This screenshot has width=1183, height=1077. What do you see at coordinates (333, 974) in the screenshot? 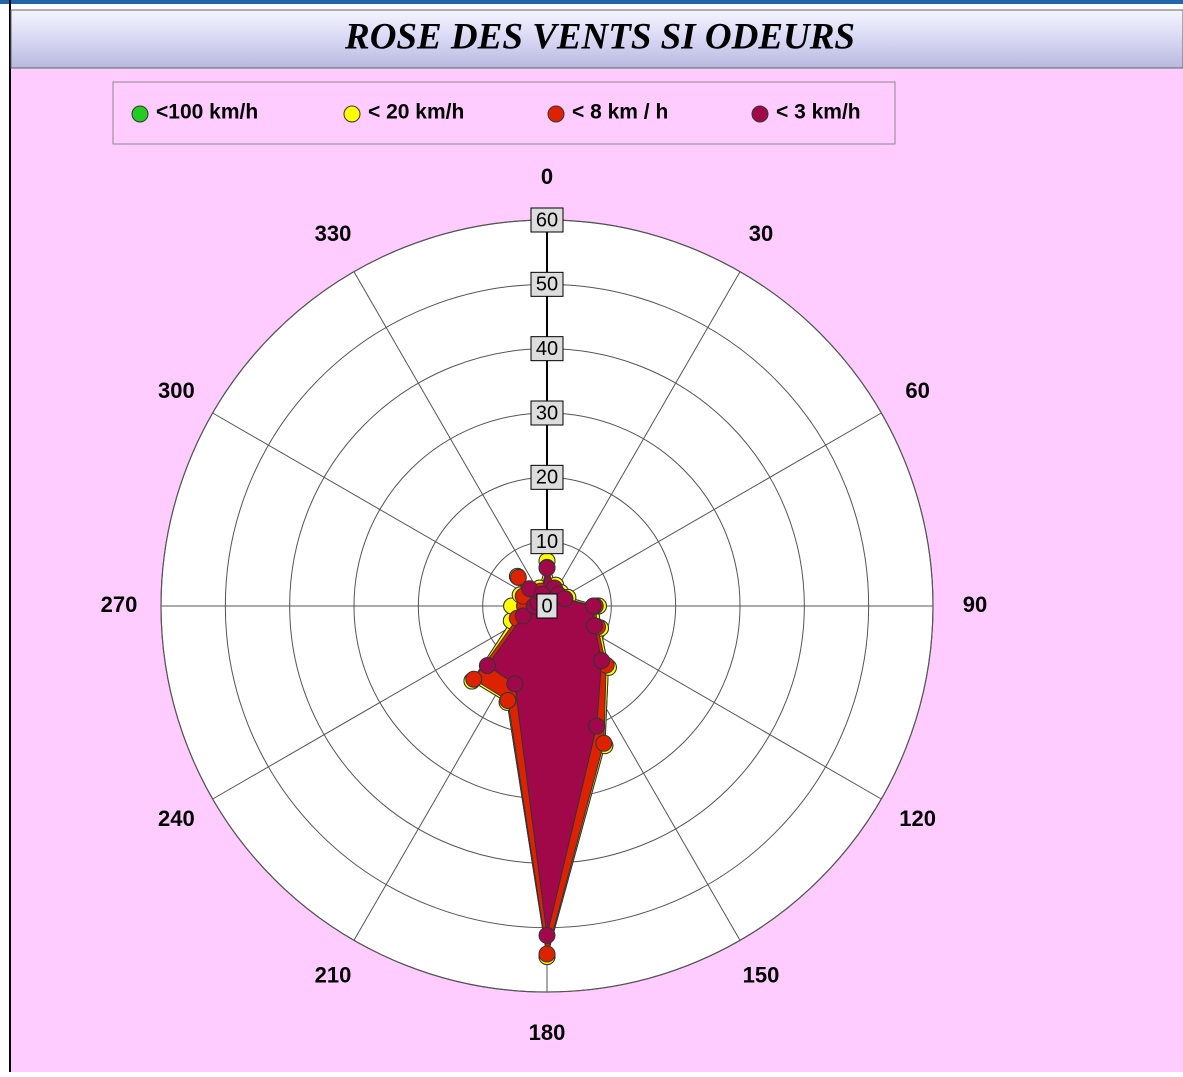
I see `angle-label: 210` at bounding box center [333, 974].